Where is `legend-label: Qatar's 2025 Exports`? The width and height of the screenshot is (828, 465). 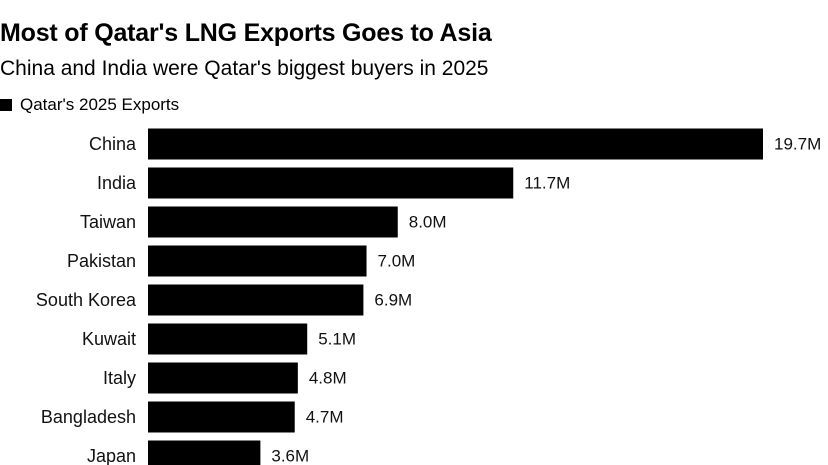
legend-label: Qatar's 2025 Exports is located at coordinates (100, 104).